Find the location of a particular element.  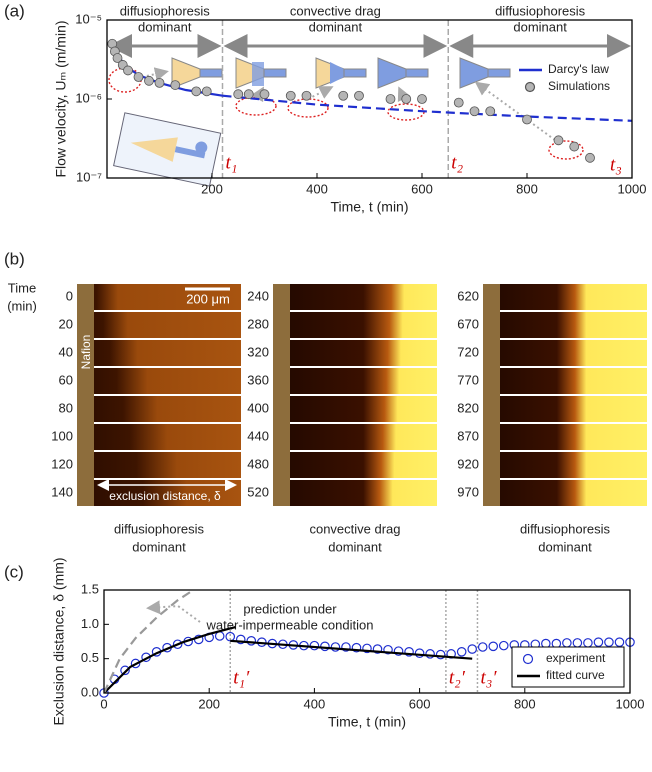

boundary-label: t₂′ is located at coordinates (457, 677).